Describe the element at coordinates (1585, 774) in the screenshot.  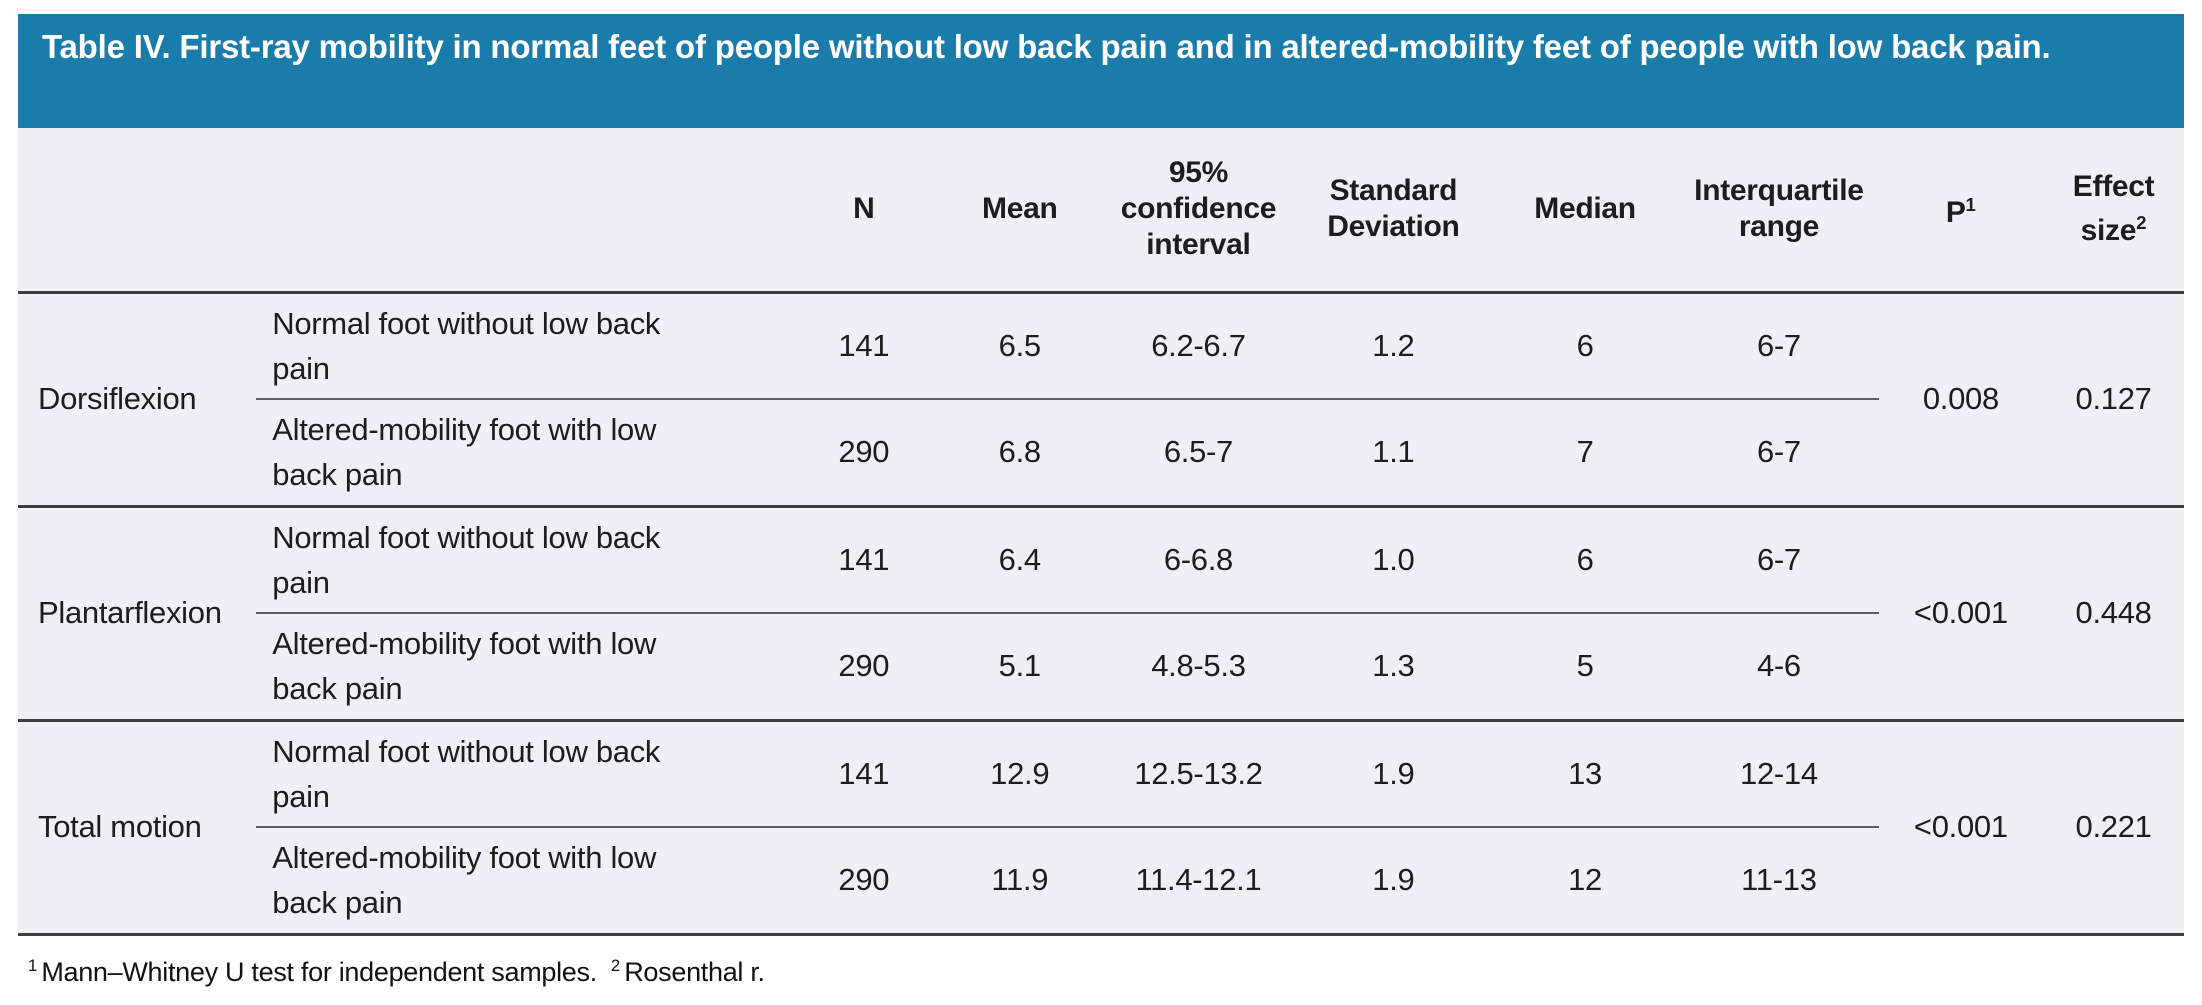
I see `cell-median: 13` at that location.